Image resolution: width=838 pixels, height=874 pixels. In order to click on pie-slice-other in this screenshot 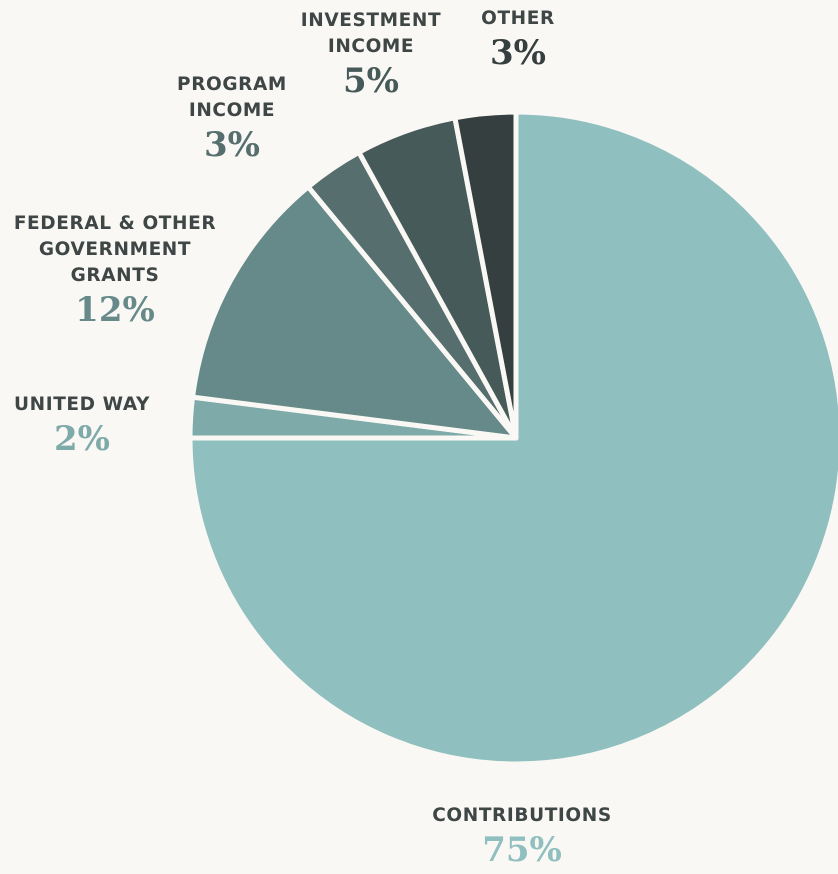, I will do `click(485, 275)`.